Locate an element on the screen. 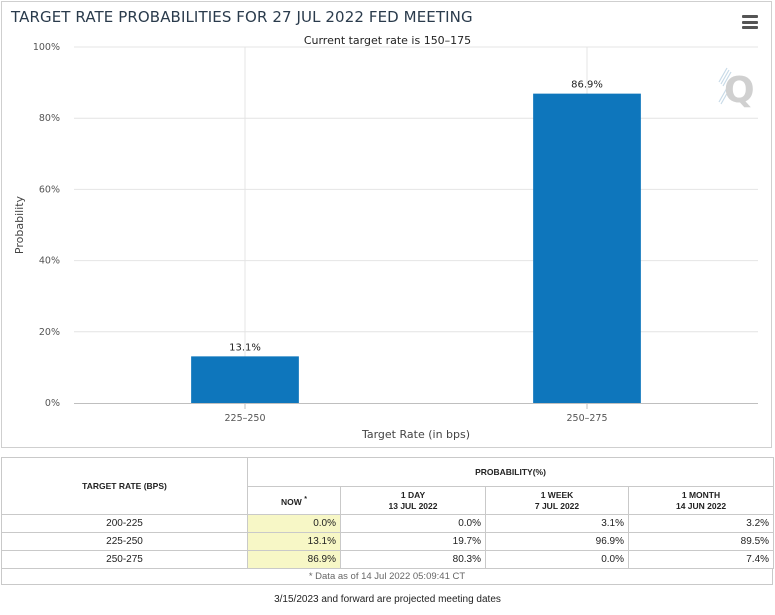  month-cell: 3.2% is located at coordinates (701, 523).